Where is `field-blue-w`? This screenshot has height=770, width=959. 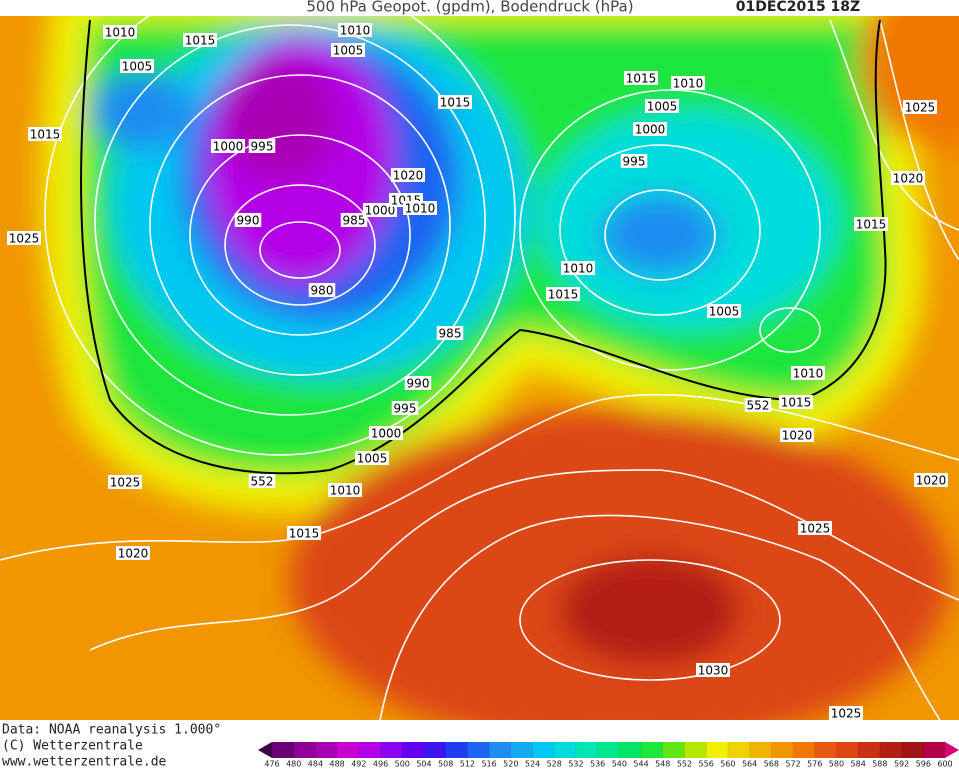
field-blue-w is located at coordinates (140, 110).